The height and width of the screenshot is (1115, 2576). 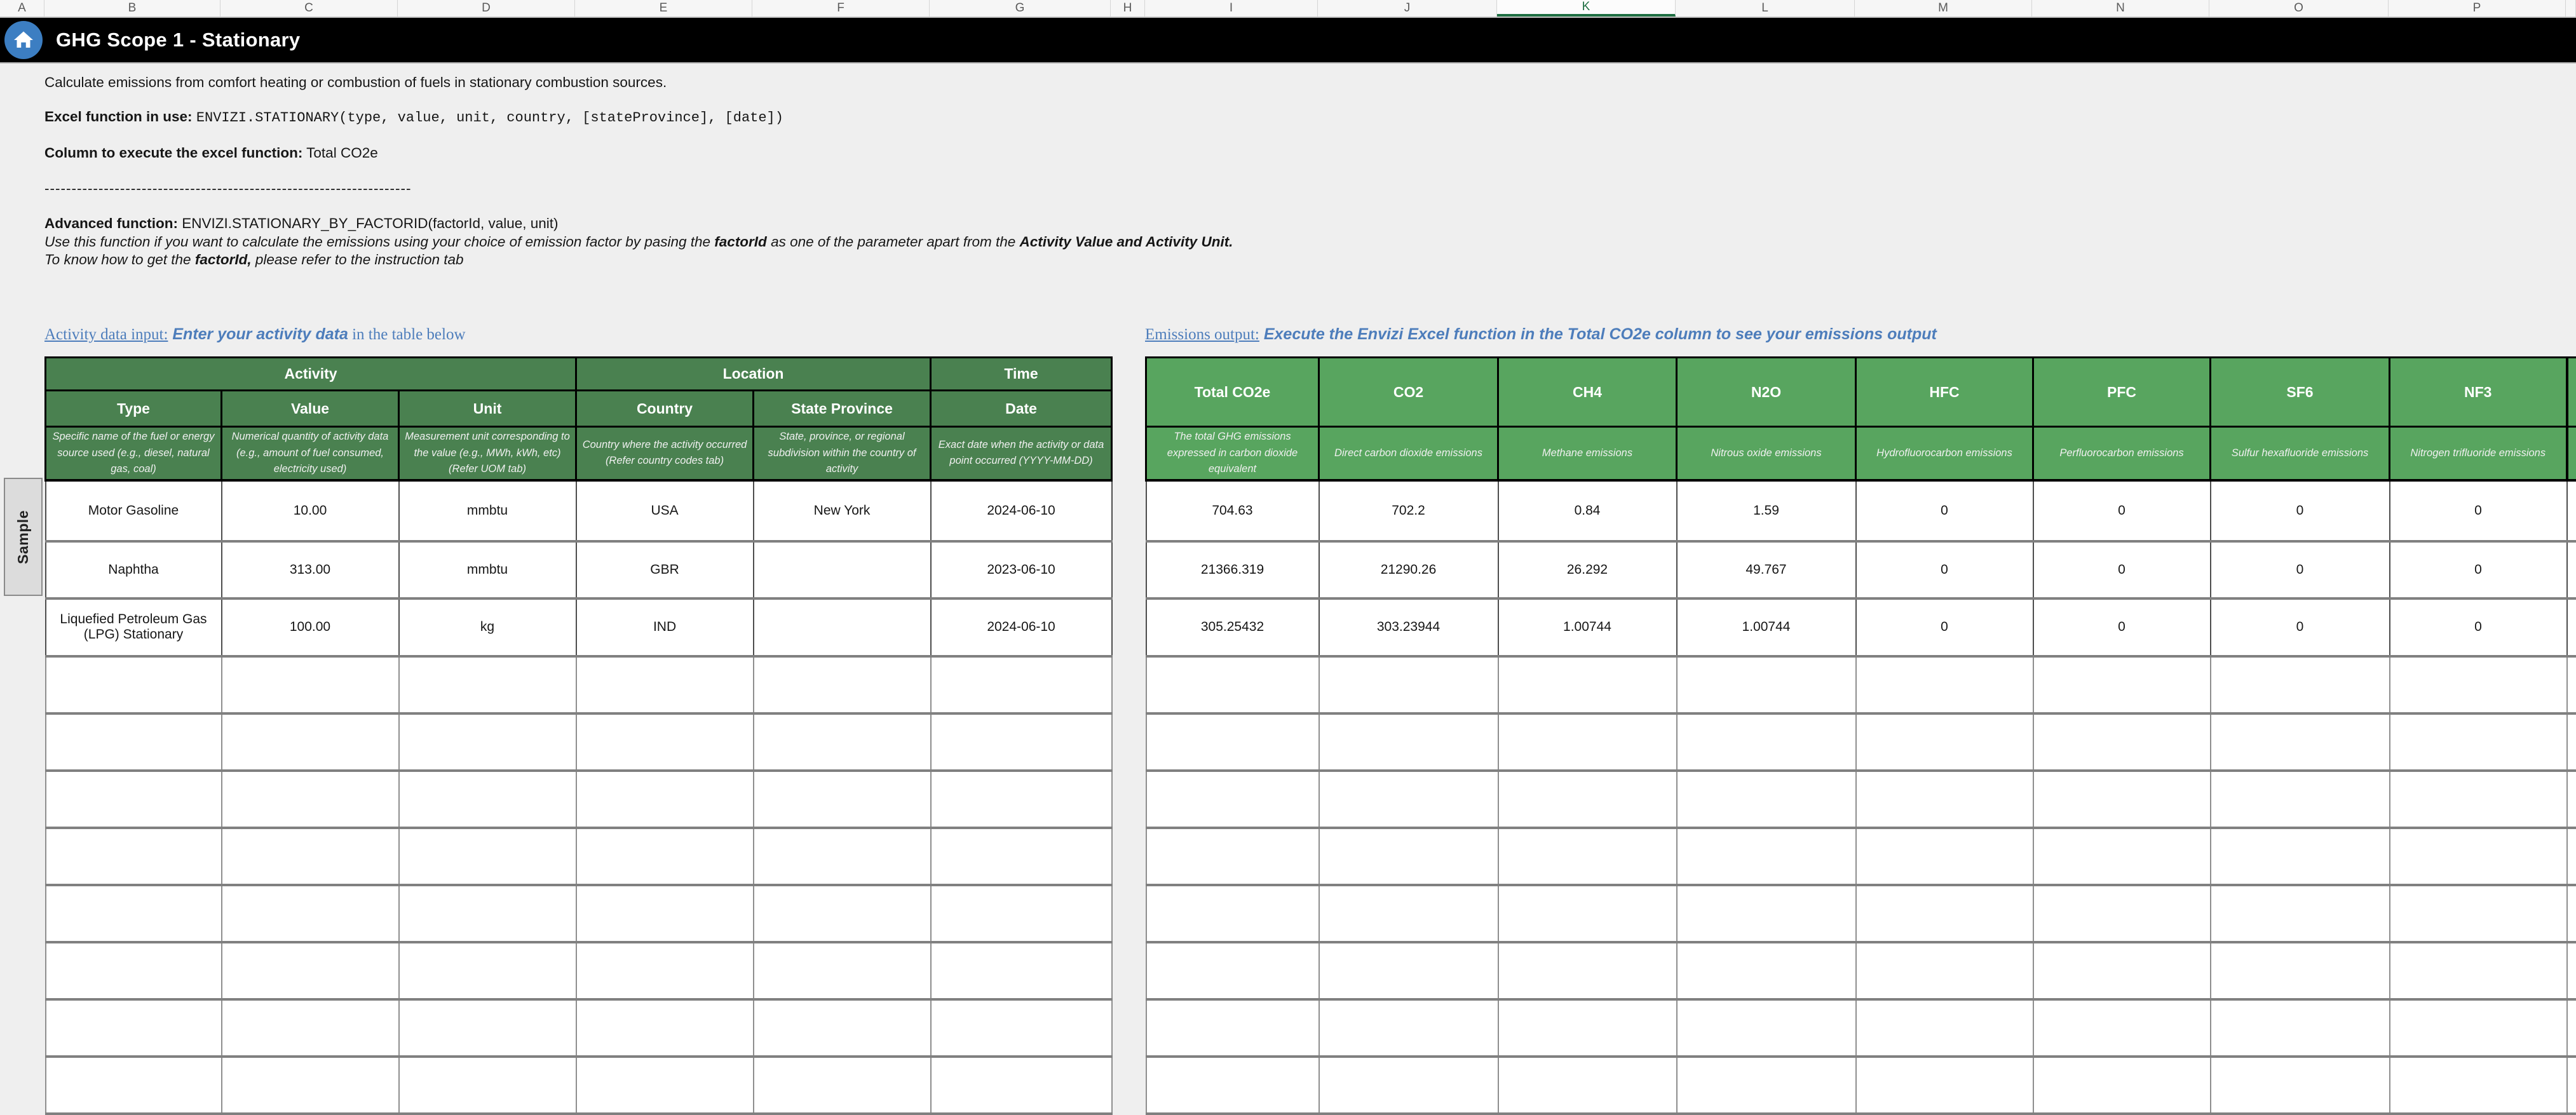 I want to click on column-header-c: C, so click(x=309, y=9).